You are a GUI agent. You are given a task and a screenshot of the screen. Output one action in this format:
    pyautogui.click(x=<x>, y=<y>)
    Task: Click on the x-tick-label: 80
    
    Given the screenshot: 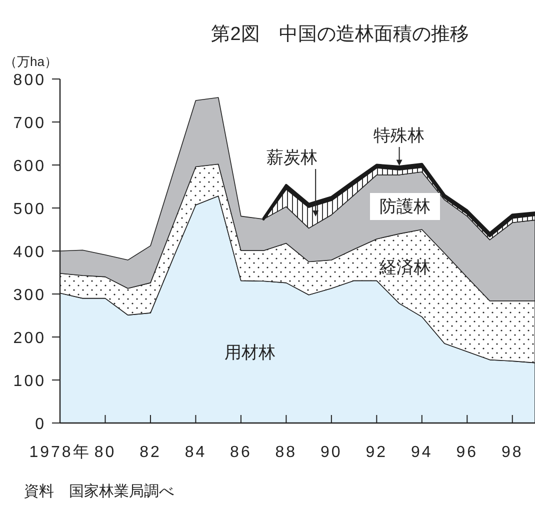 What is the action you would take?
    pyautogui.click(x=105, y=452)
    